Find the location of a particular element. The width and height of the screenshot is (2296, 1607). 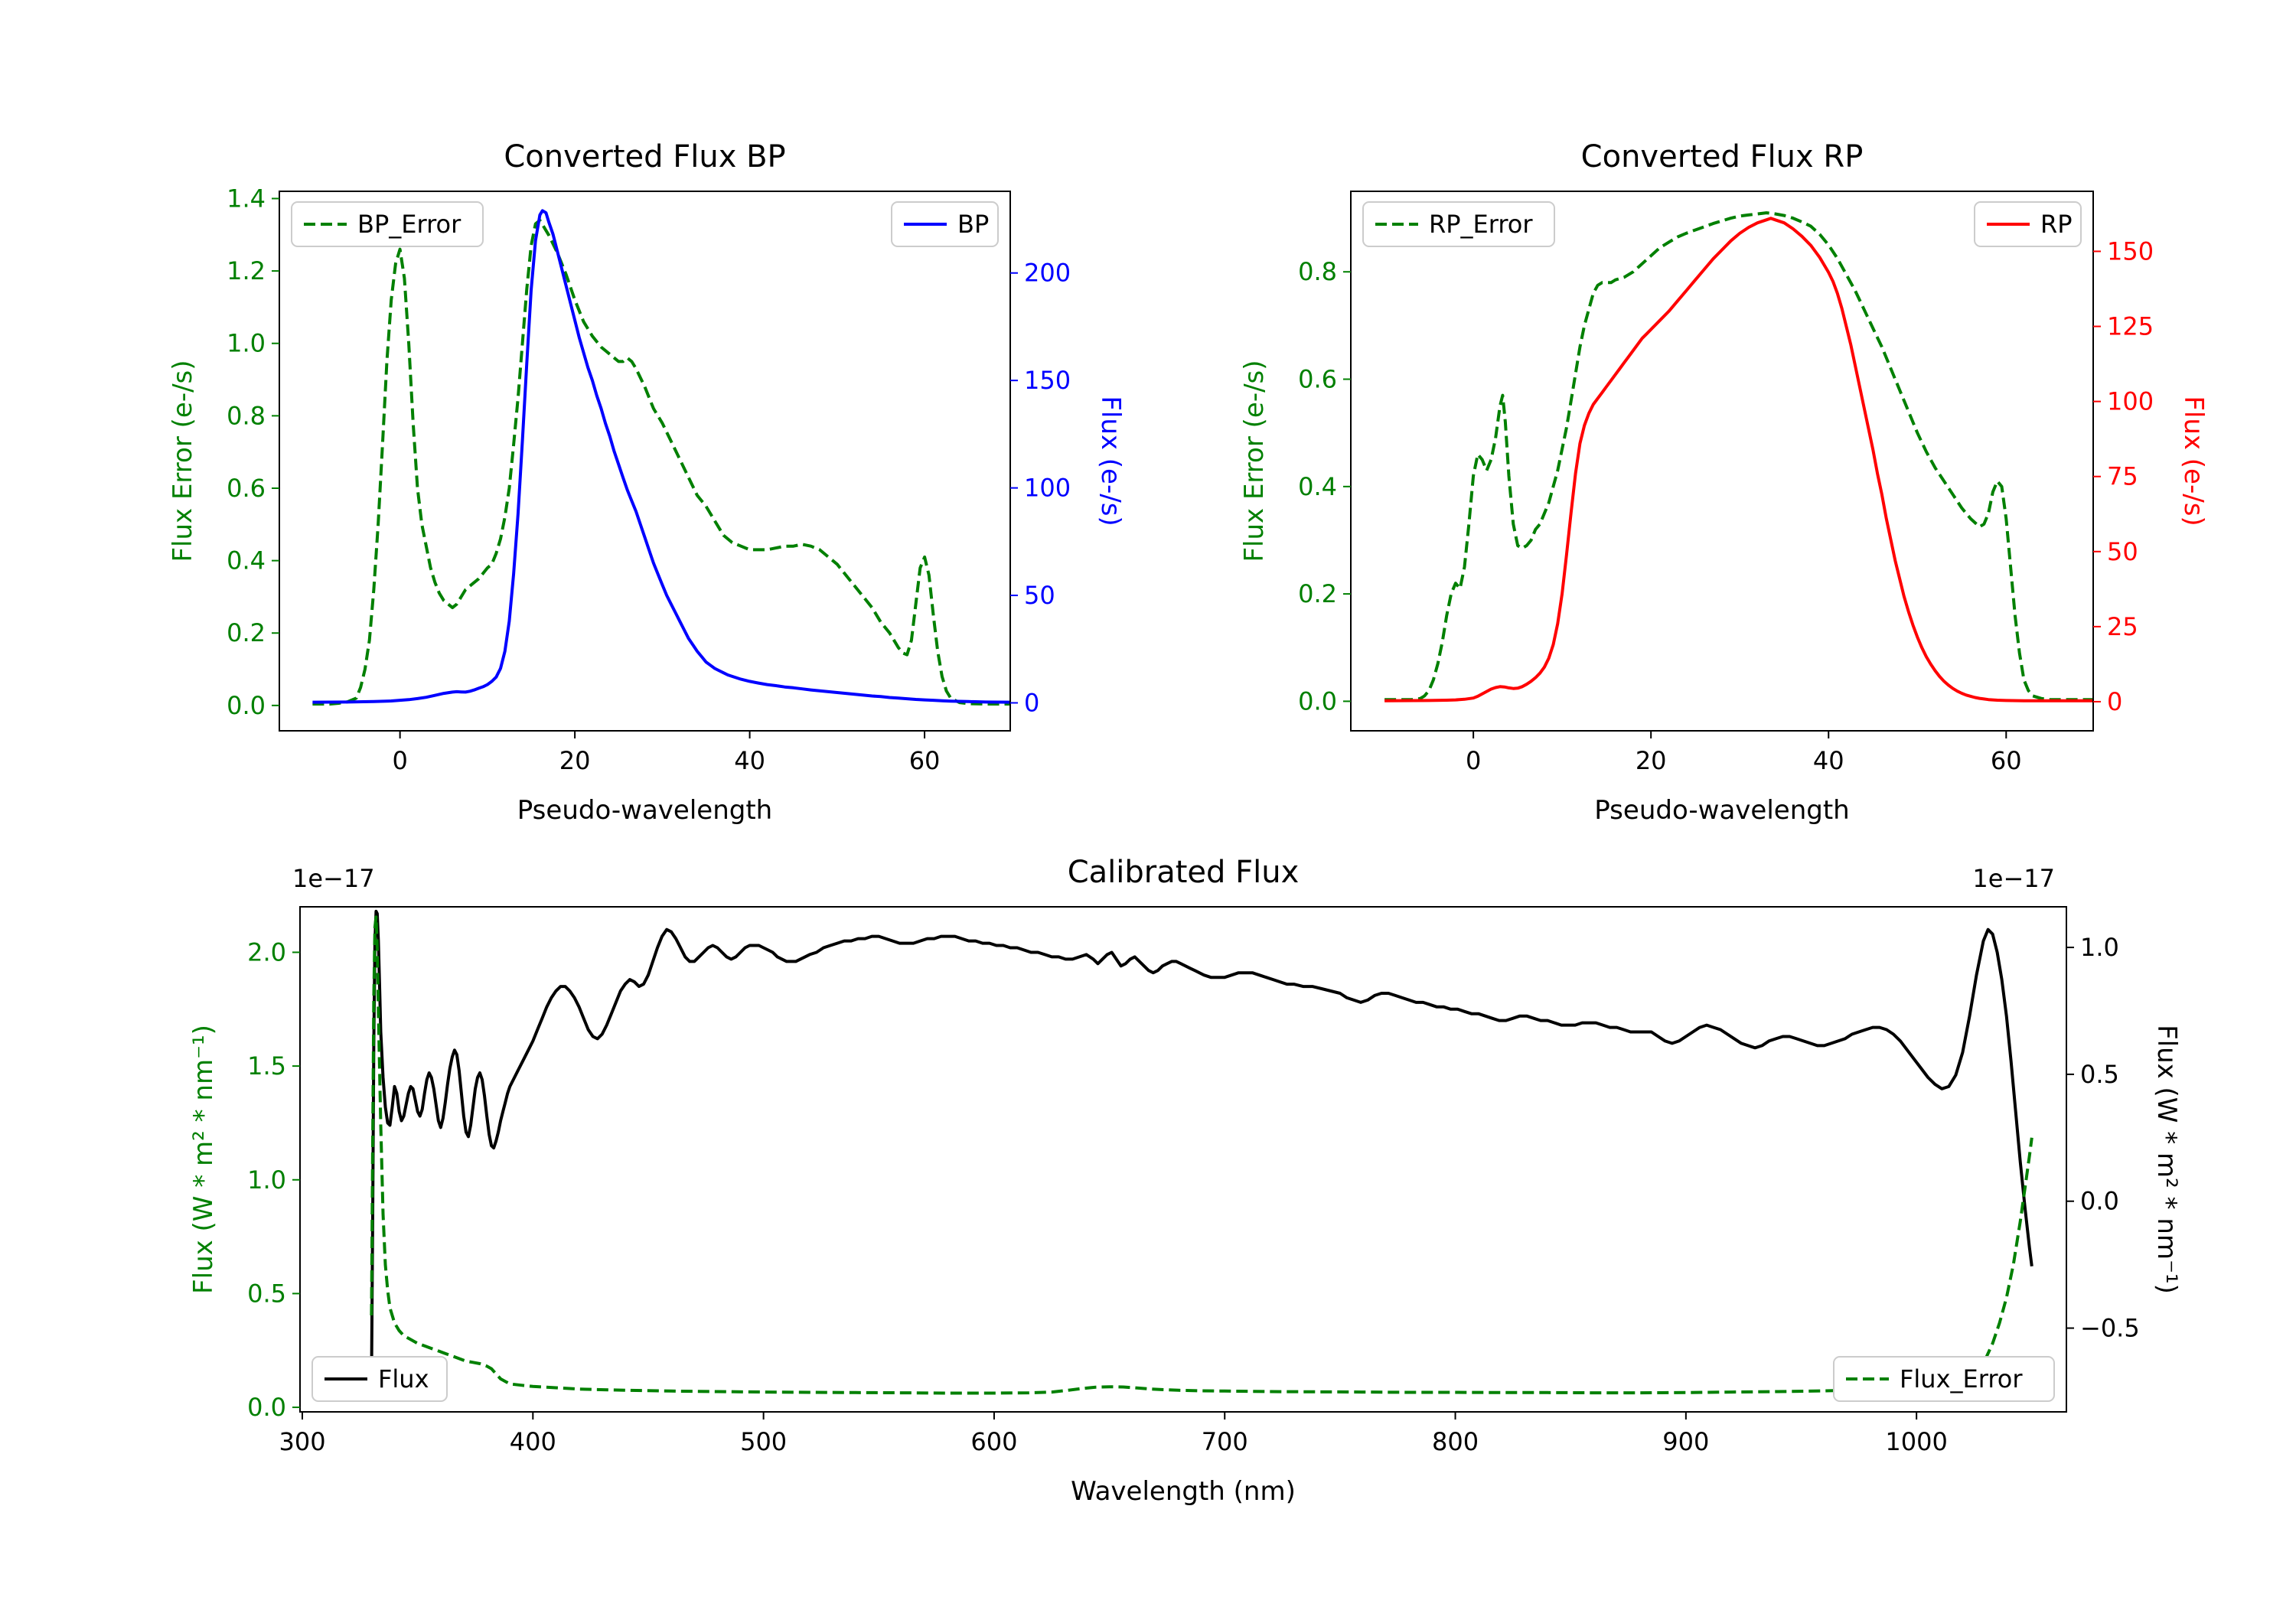

chart-title-calibrated: Calibrated Flux is located at coordinates (1184, 872).